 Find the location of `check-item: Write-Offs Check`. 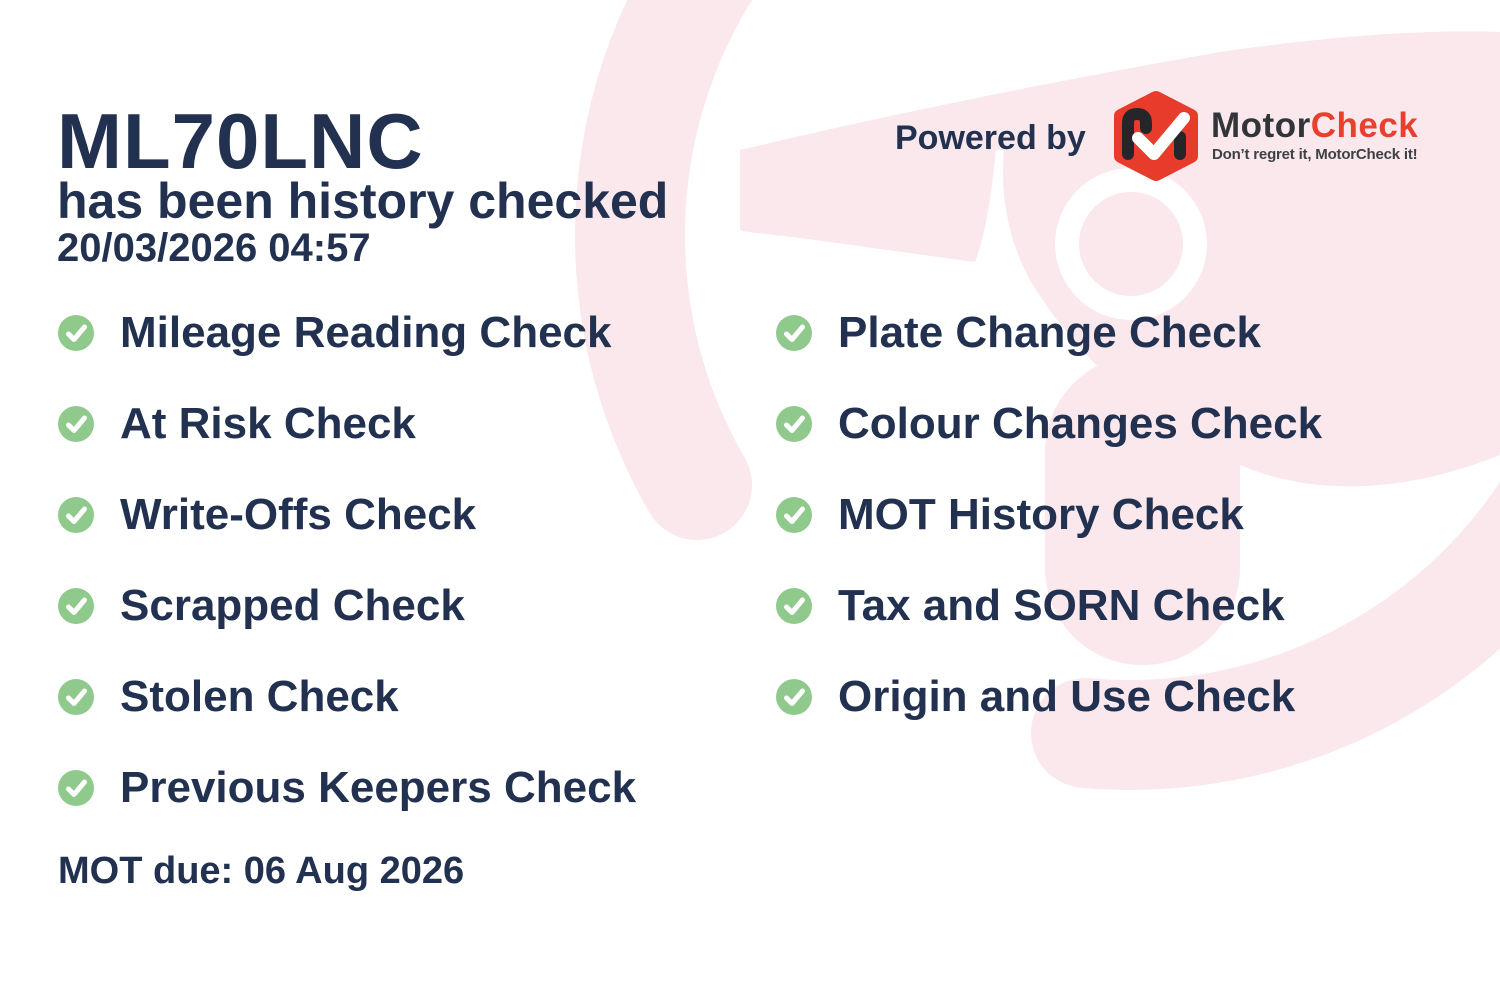

check-item: Write-Offs Check is located at coordinates (347, 515).